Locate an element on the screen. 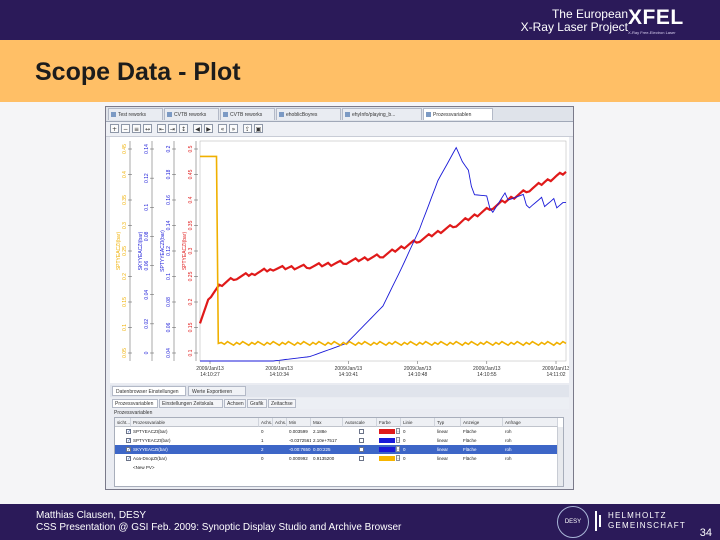 This screenshot has height=540, width=720. zoom-in-icon: + is located at coordinates (114, 128).